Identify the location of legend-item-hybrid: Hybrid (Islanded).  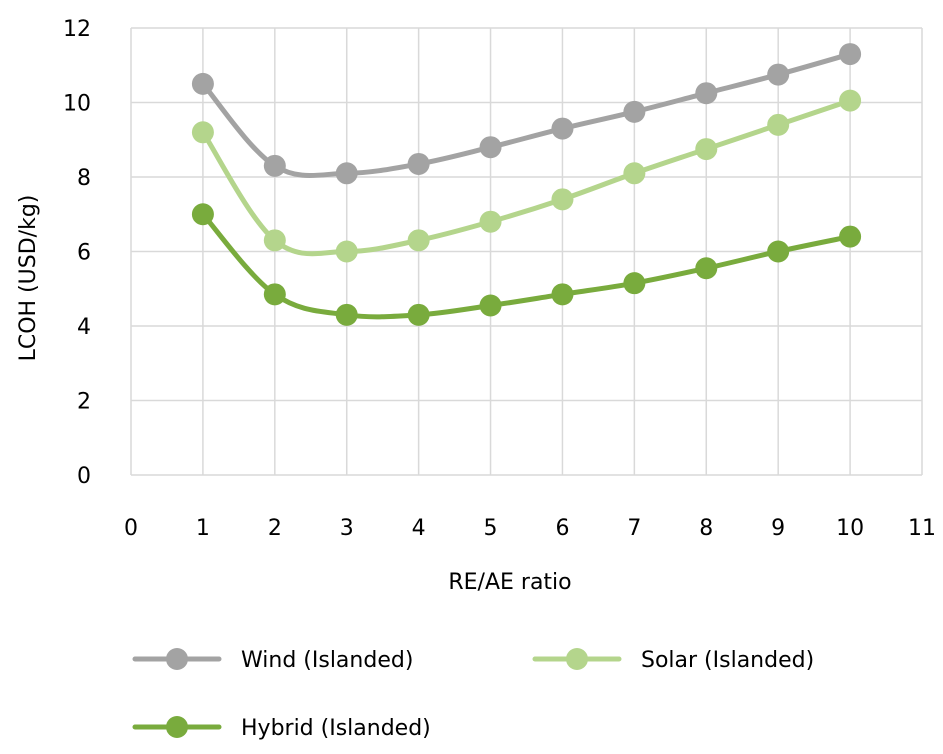
(281, 728).